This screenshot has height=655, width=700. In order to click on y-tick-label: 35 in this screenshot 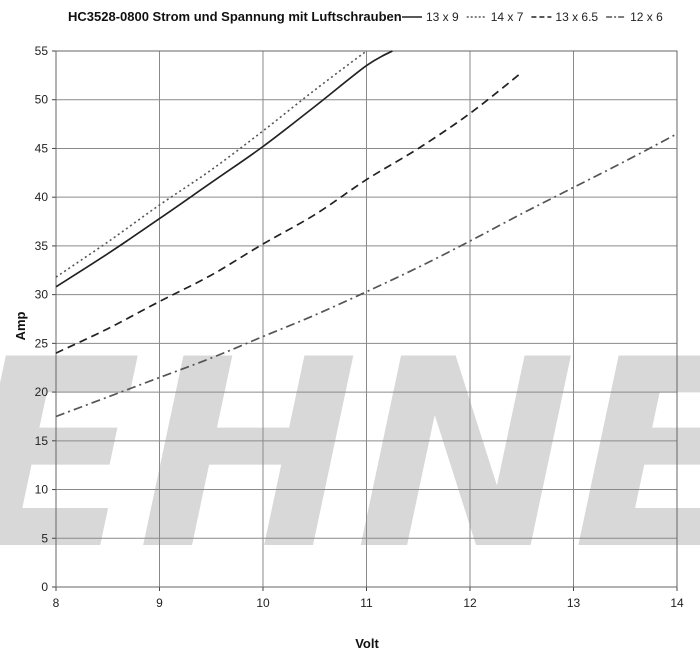, I will do `click(42, 246)`.